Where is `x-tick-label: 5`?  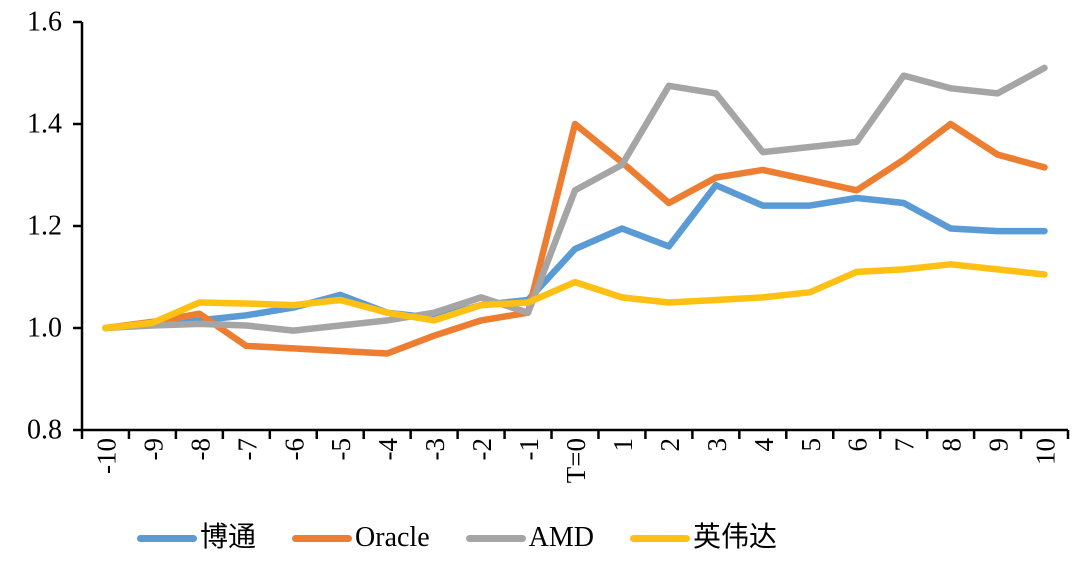 x-tick-label: 5 is located at coordinates (811, 445).